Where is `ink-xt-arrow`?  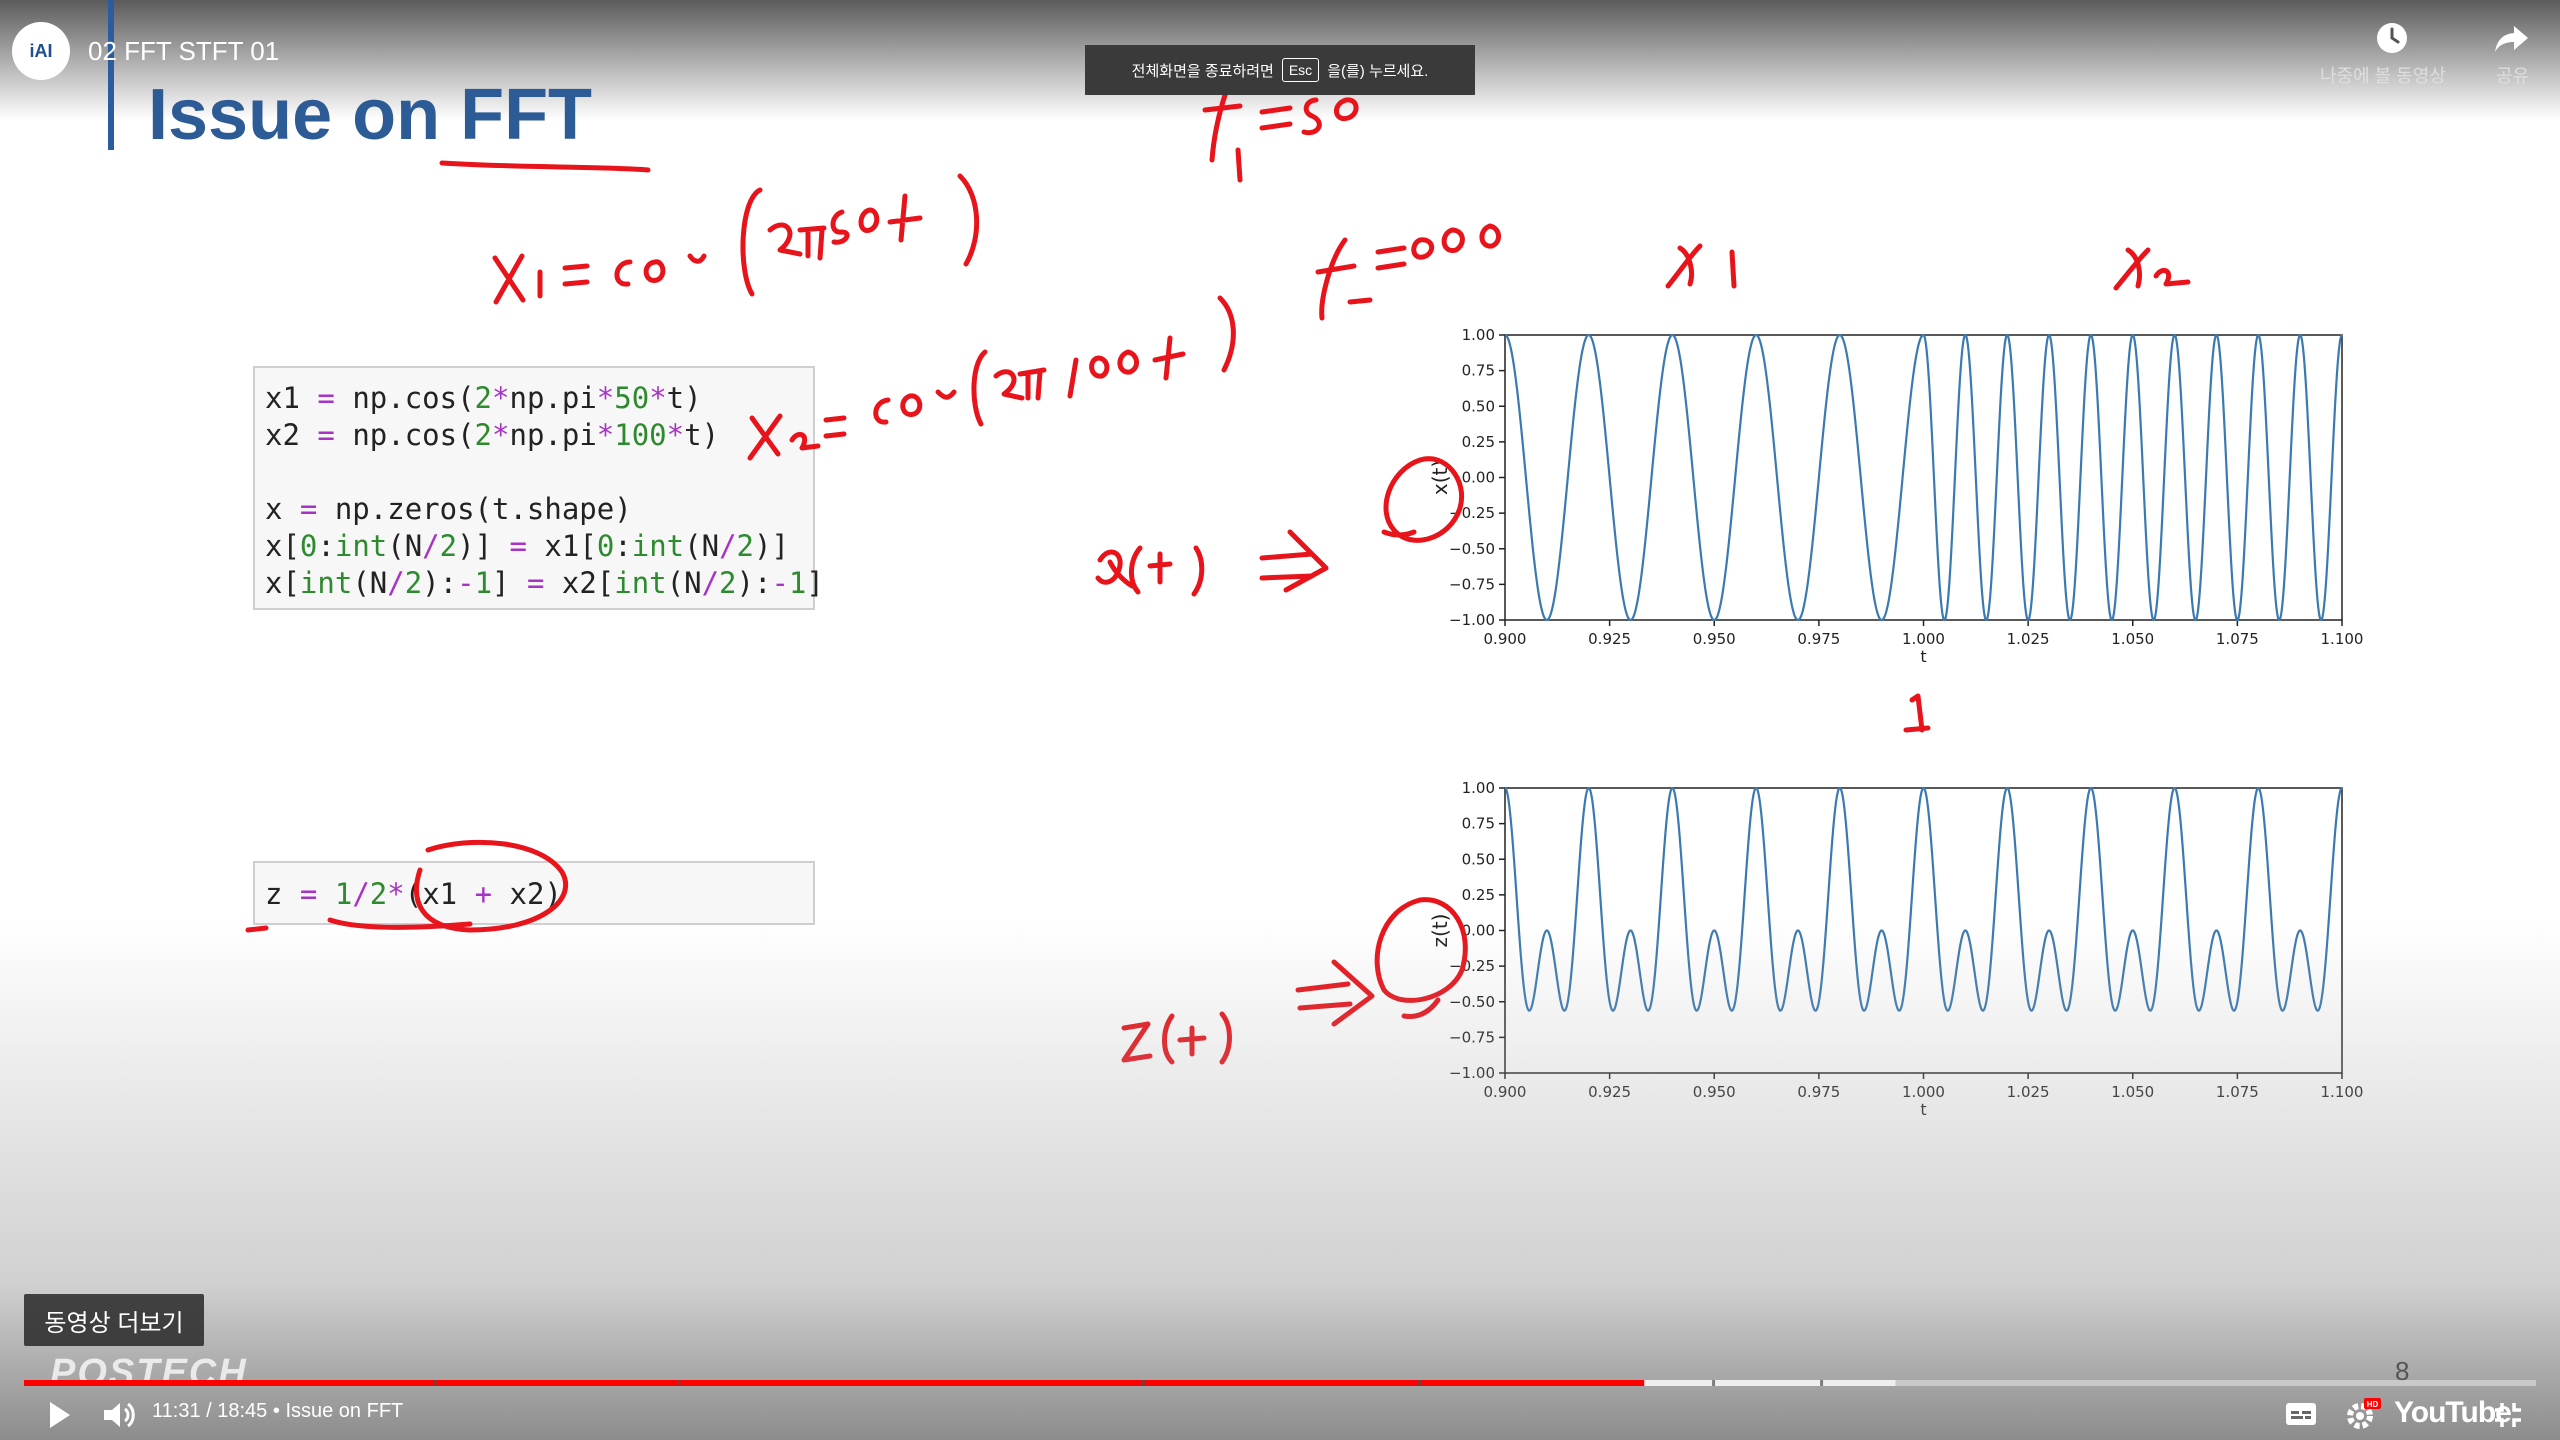
ink-xt-arrow is located at coordinates (1212, 563).